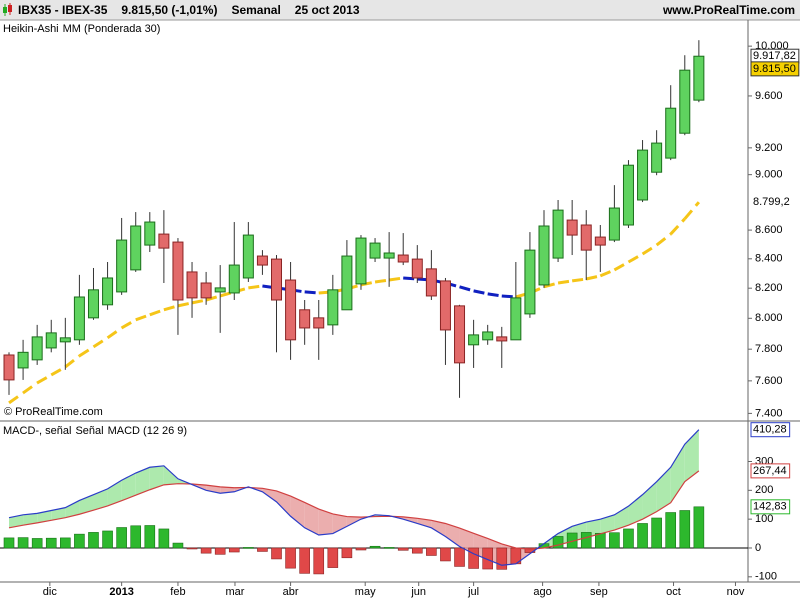 This screenshot has height=600, width=800. I want to click on y-tick-label: 200, so click(764, 490).